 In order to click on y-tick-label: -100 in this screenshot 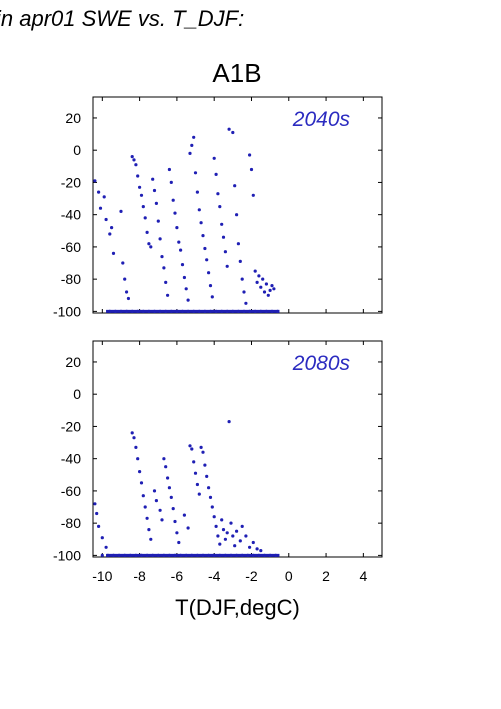, I will do `click(67, 311)`.